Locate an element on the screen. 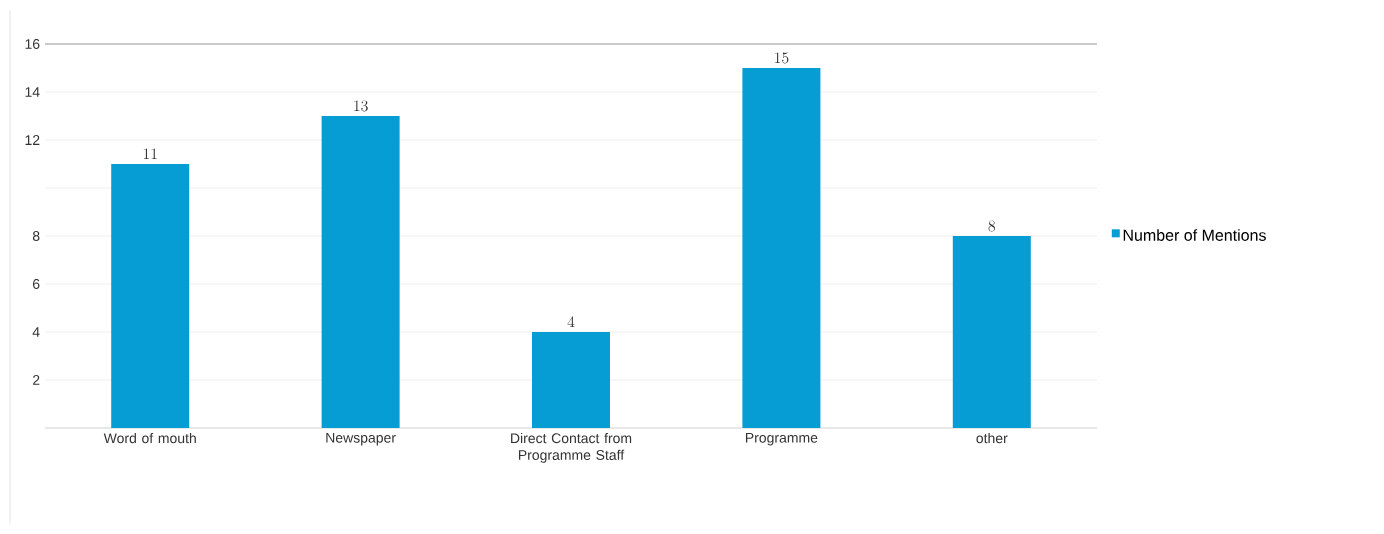 This screenshot has width=1384, height=534. x-tick-label: Direct Contact from Programme Staff is located at coordinates (571, 447).